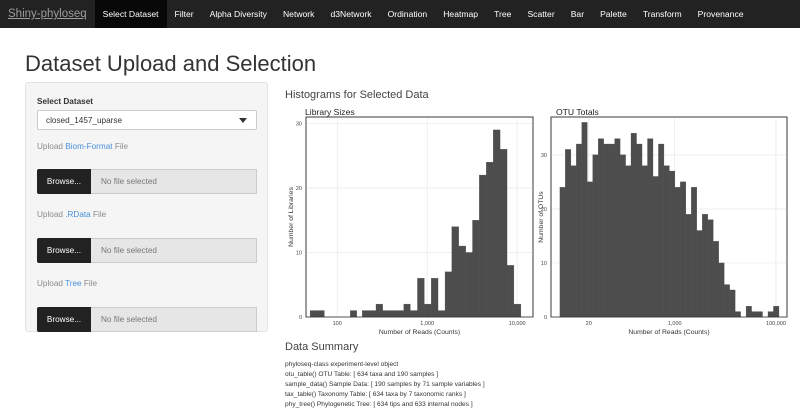 This screenshot has width=800, height=412. What do you see at coordinates (243, 120) in the screenshot?
I see `caret-down-icon` at bounding box center [243, 120].